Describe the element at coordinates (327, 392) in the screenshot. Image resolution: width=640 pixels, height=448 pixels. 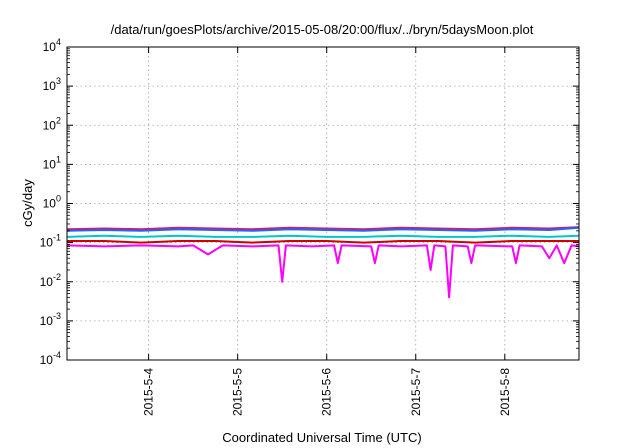
I see `x-tick-label: 2015-5-6` at that location.